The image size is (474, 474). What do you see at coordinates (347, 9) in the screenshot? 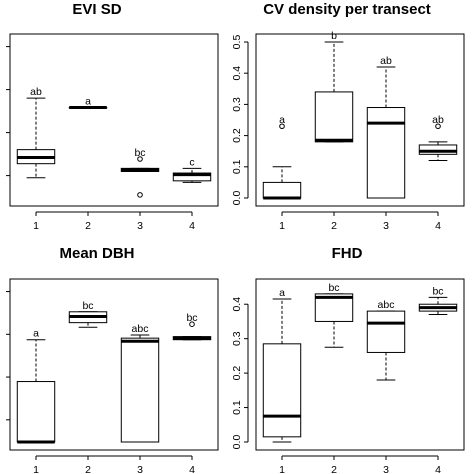
I see `panel-title: CV density per transect` at bounding box center [347, 9].